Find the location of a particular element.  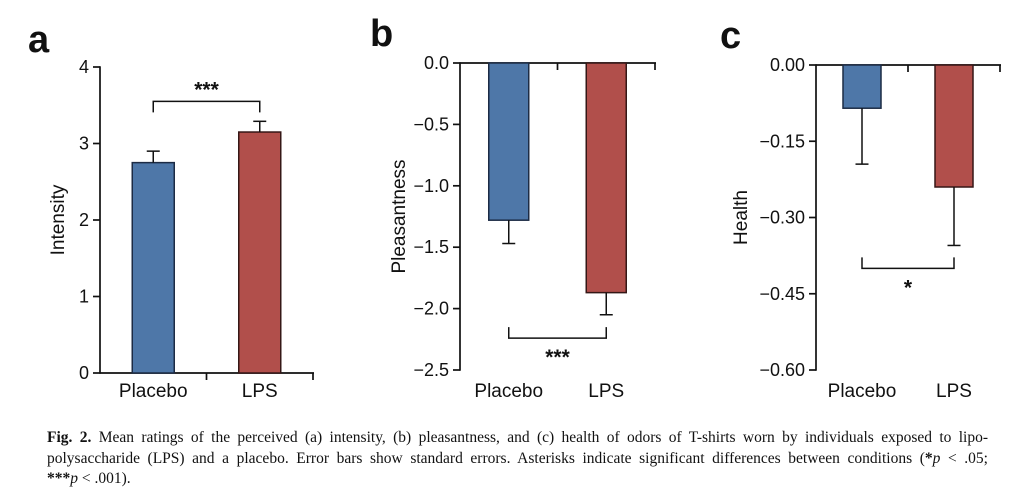

y-tick-label: −0.5 is located at coordinates (431, 124).